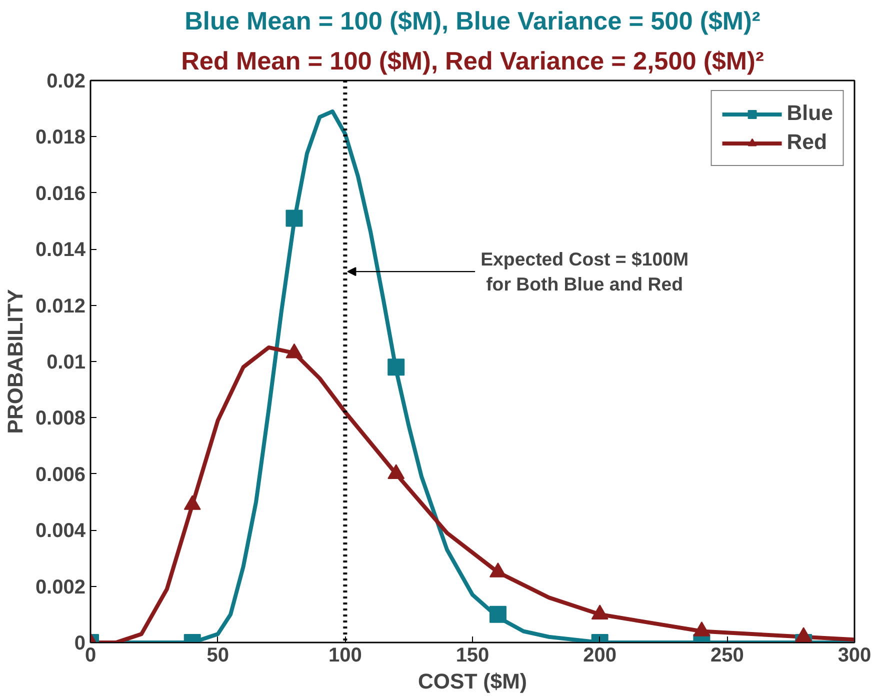 This screenshot has width=884, height=696. Describe the element at coordinates (217, 655) in the screenshot. I see `x-tick-label: 50` at that location.